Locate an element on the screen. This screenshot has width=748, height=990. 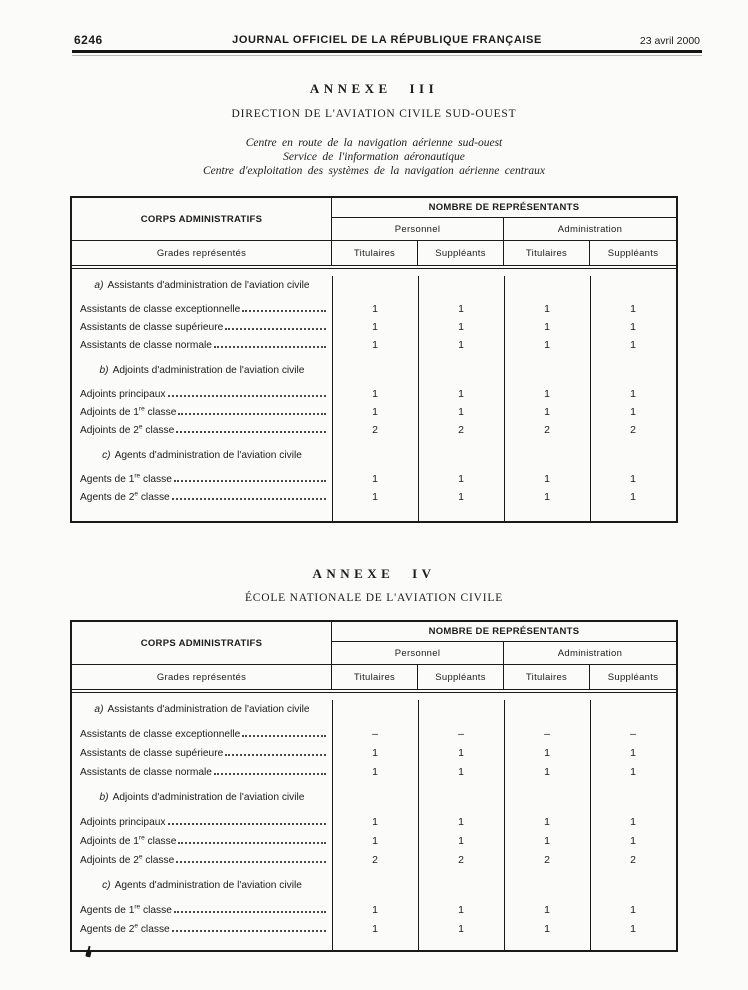
grades-representes-header: Grades représentés is located at coordinates (202, 253).